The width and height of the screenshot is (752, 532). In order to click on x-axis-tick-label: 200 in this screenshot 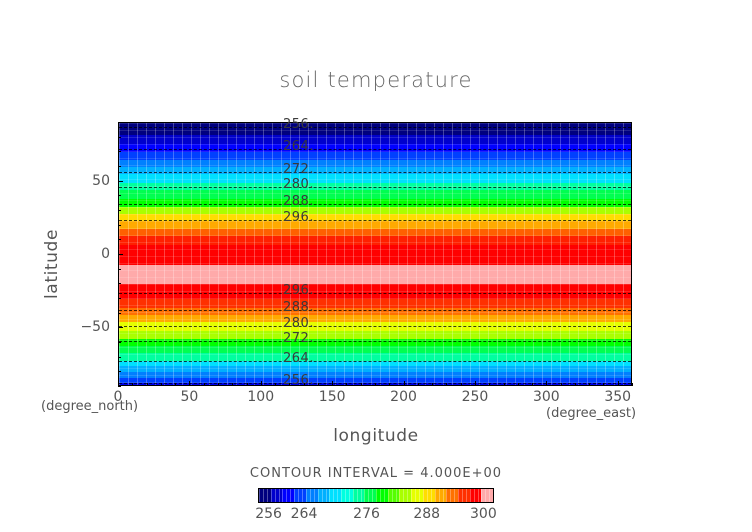, I will do `click(403, 397)`.